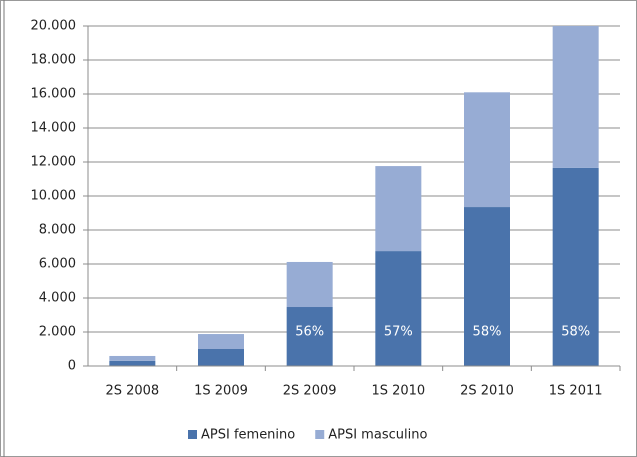 This screenshot has width=637, height=457. What do you see at coordinates (398, 332) in the screenshot?
I see `value-label: 57%` at bounding box center [398, 332].